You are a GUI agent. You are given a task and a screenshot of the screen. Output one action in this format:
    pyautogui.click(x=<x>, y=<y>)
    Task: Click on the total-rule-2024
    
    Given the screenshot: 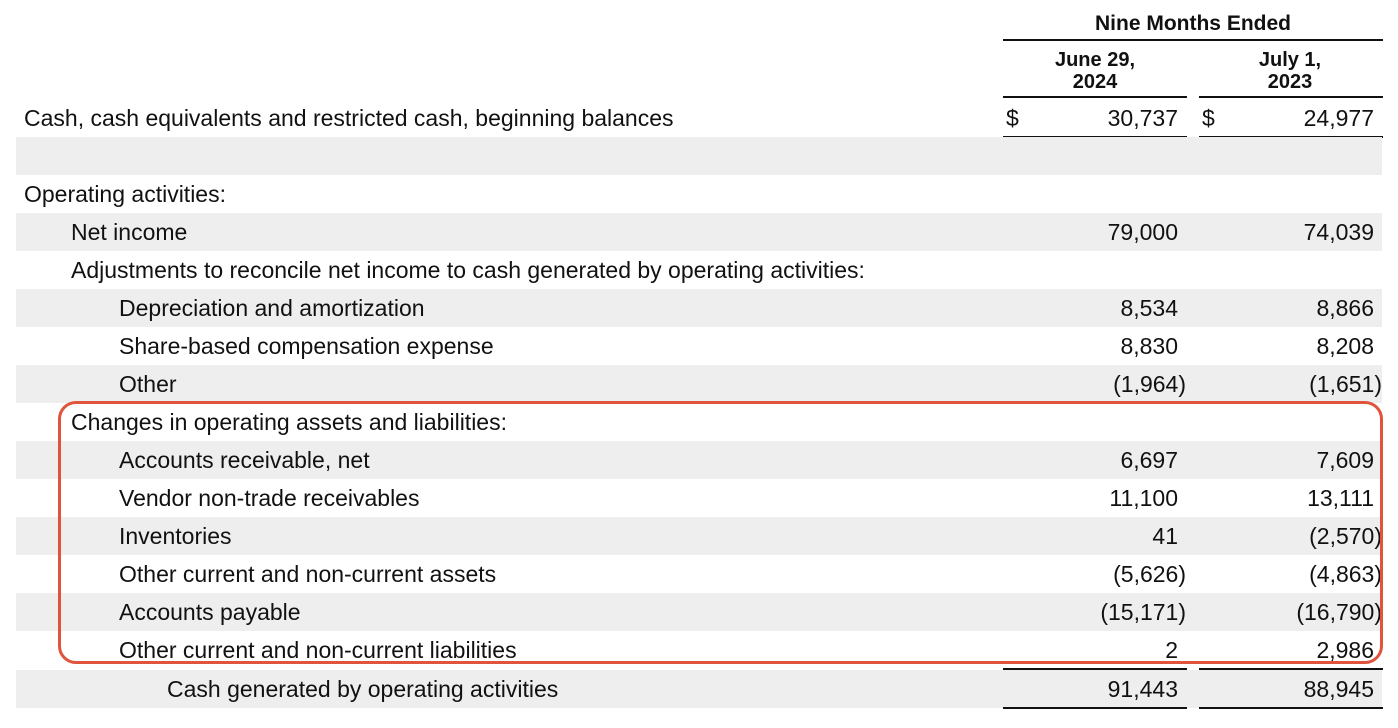 What is the action you would take?
    pyautogui.click(x=1095, y=708)
    